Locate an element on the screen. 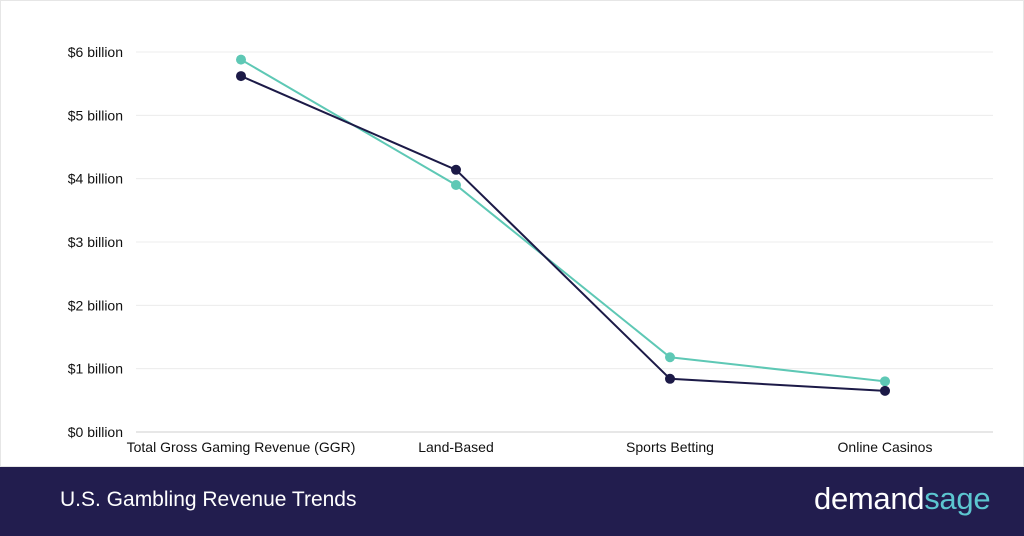  logo-text-sage: sage is located at coordinates (957, 498).